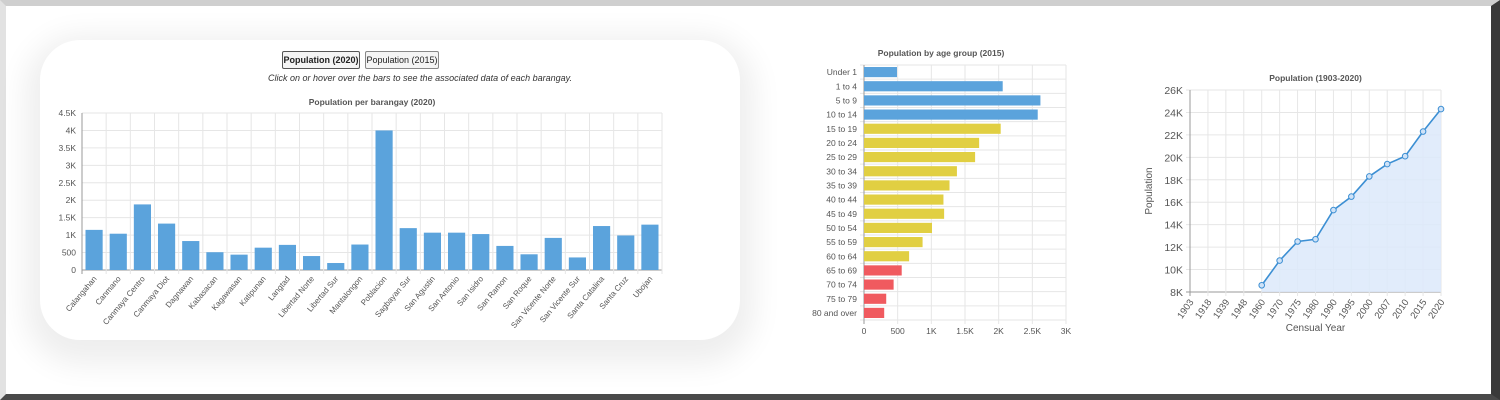 Image resolution: width=1500 pixels, height=400 pixels. I want to click on y-tick-label: 40 to 44, so click(841, 200).